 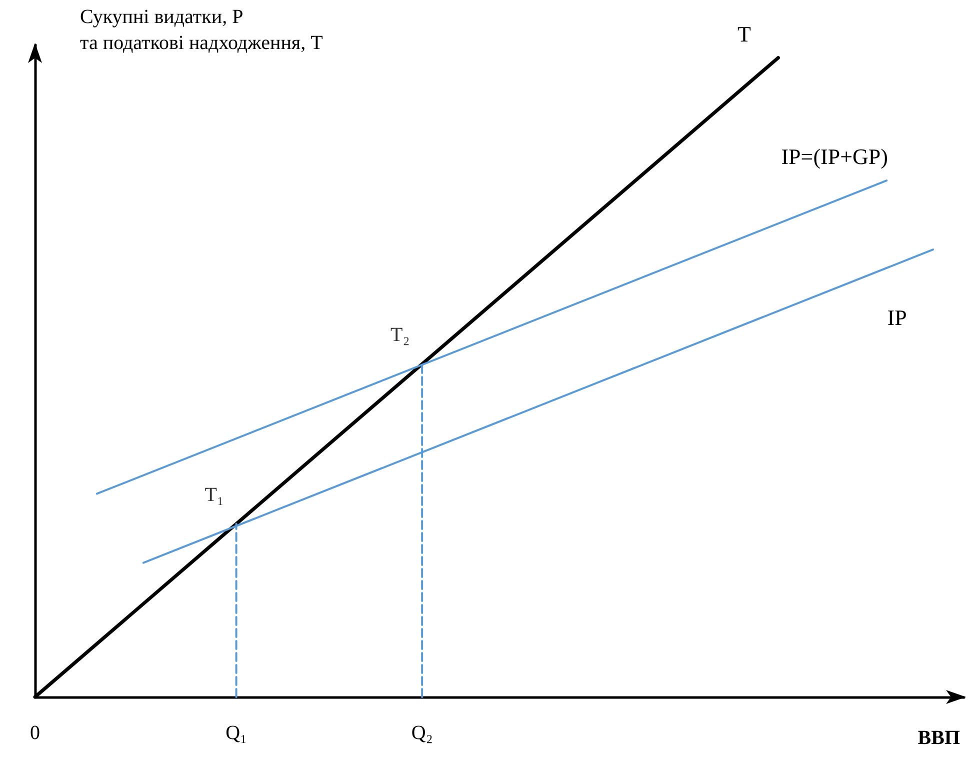 What do you see at coordinates (897, 317) in the screenshot?
I see `series-label: IP` at bounding box center [897, 317].